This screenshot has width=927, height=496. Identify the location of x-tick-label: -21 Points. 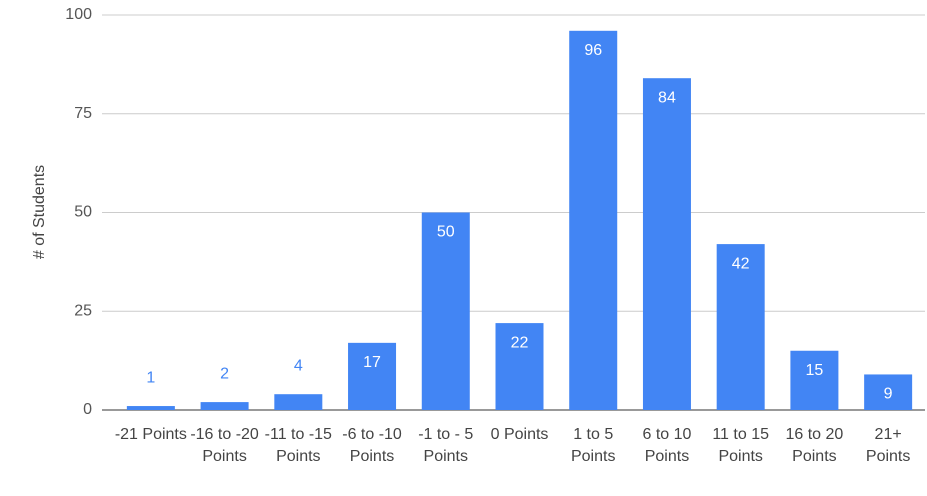
(150, 434).